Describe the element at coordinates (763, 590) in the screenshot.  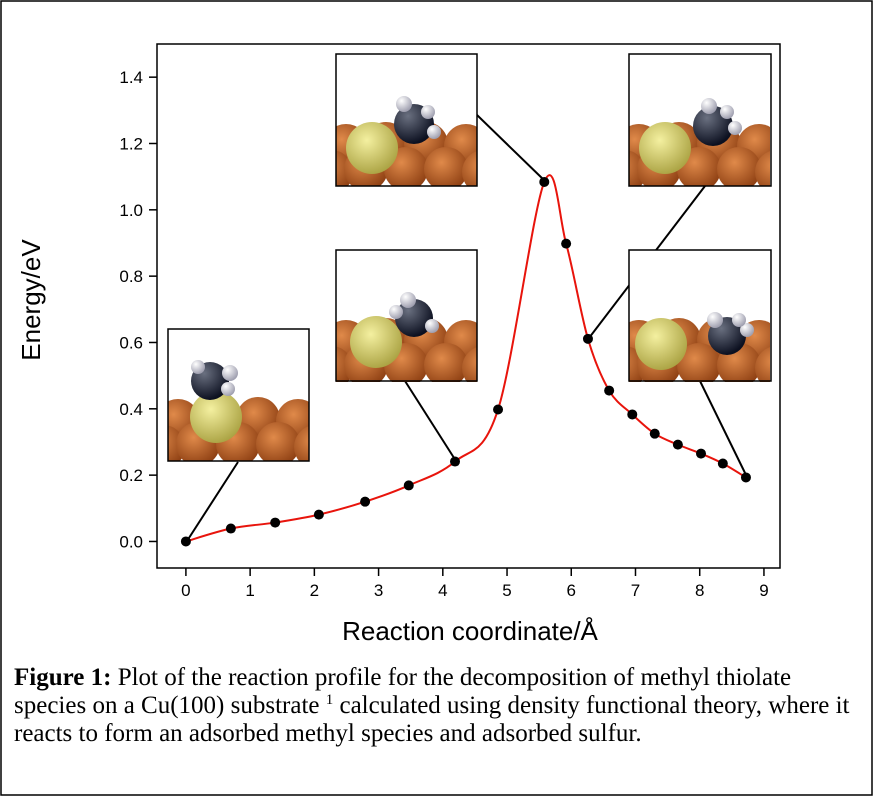
I see `x-tick-label: 9` at that location.